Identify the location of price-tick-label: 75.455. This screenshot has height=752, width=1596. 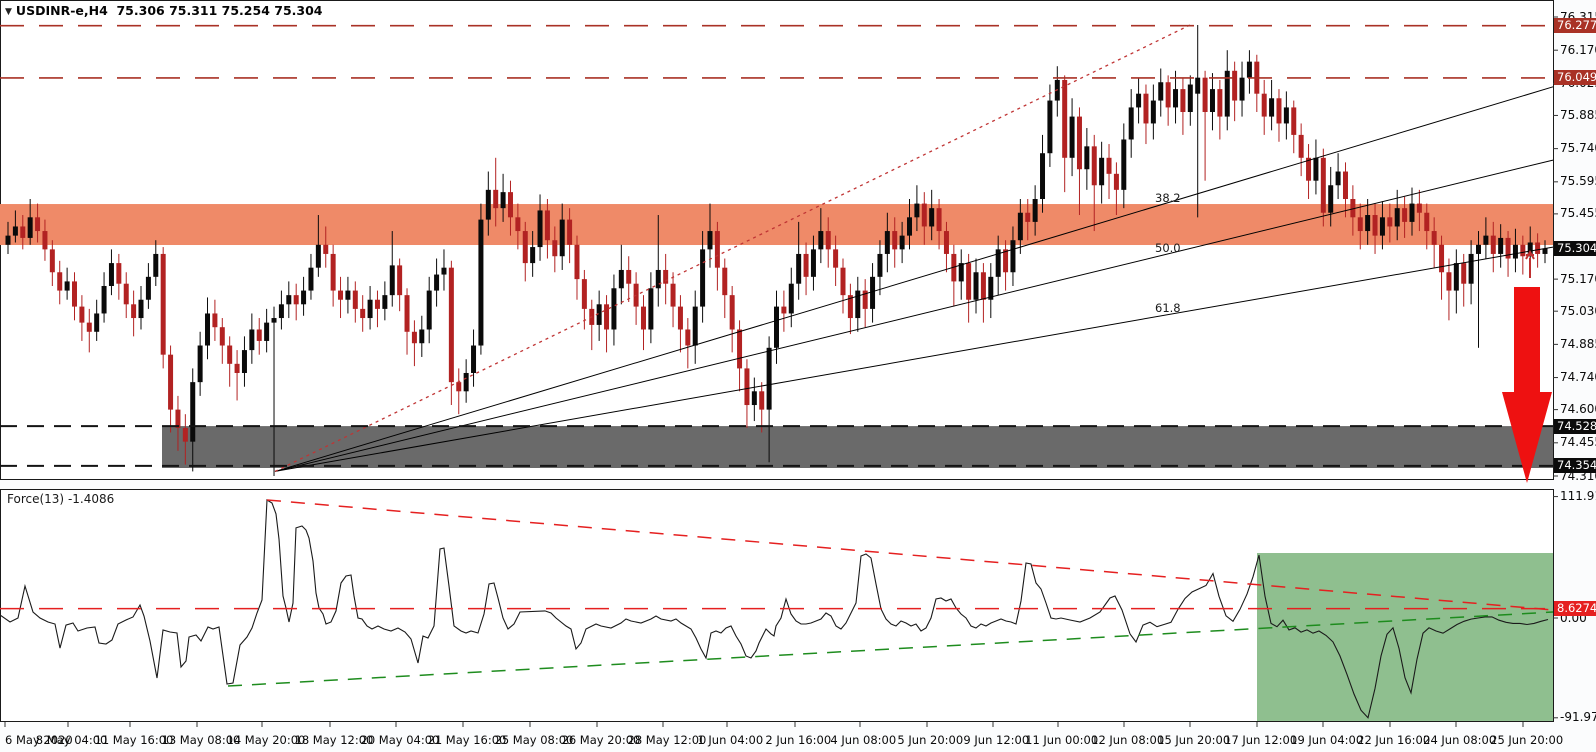
(1578, 213).